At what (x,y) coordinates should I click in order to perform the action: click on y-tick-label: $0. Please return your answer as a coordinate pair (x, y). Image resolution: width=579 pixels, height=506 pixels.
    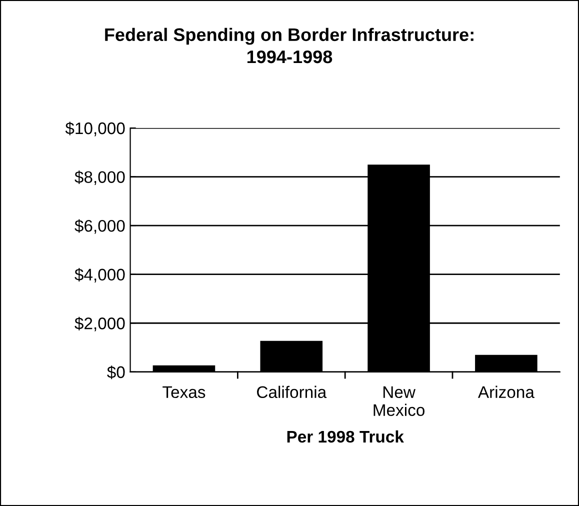
    Looking at the image, I should click on (116, 373).